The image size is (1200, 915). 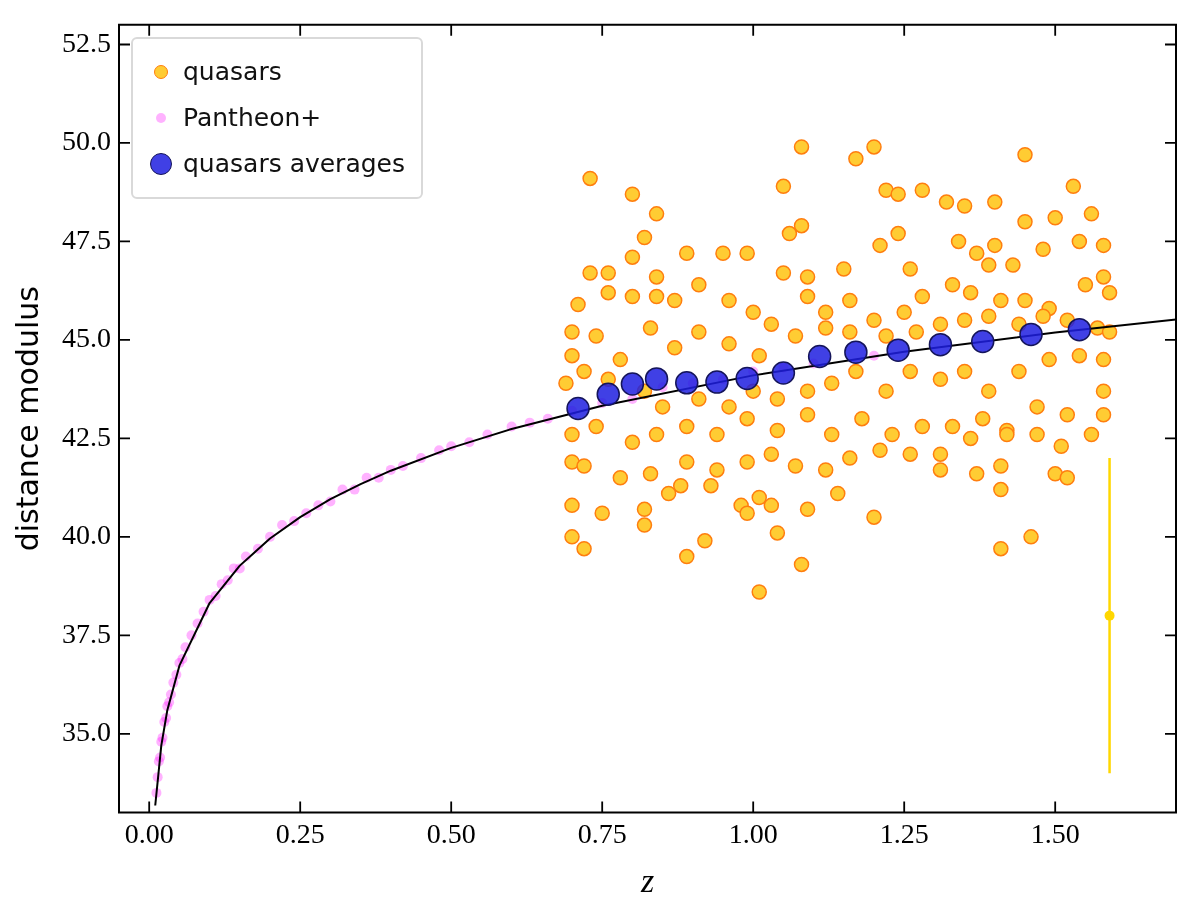 I want to click on y-tick-label: 37.5, so click(x=86, y=633).